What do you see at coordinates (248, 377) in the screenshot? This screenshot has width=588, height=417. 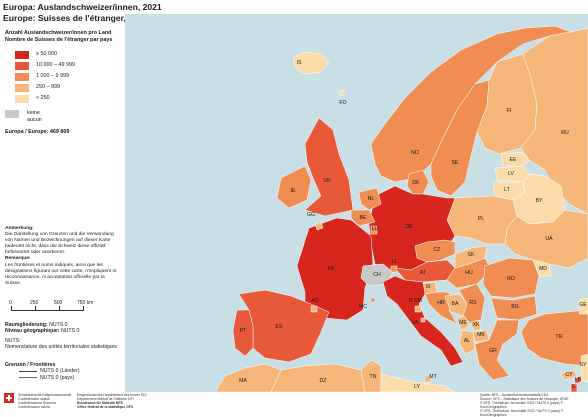 I see `country-ma` at bounding box center [248, 377].